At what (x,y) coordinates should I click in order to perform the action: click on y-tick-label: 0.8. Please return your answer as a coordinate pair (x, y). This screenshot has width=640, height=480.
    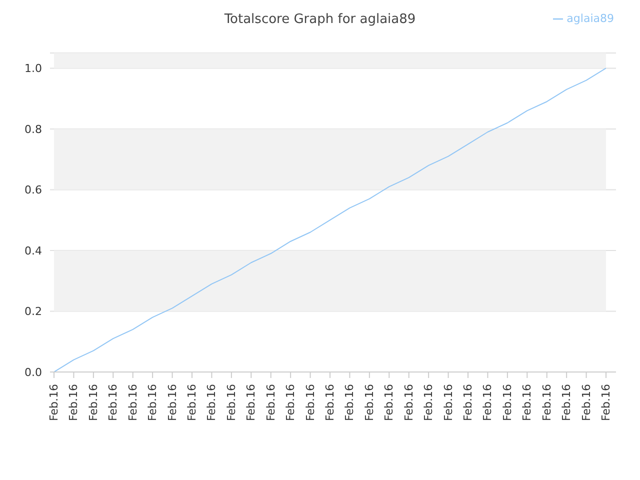
    Looking at the image, I should click on (33, 129).